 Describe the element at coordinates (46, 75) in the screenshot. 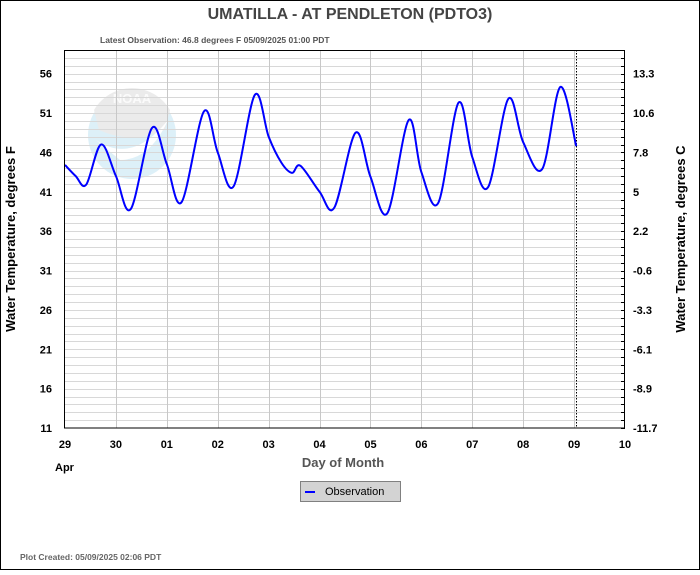

I see `y-tick-label: 56` at that location.